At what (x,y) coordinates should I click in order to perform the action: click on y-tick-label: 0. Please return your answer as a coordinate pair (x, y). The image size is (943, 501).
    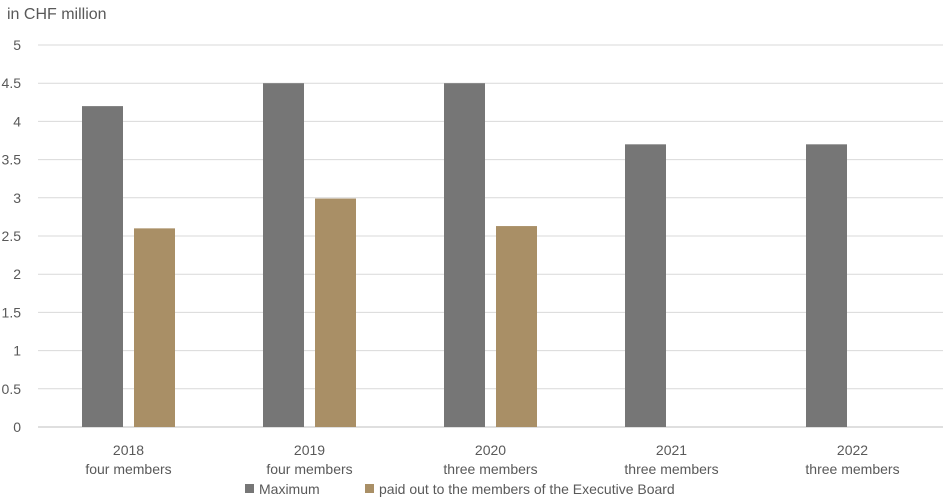
    Looking at the image, I should click on (17, 427).